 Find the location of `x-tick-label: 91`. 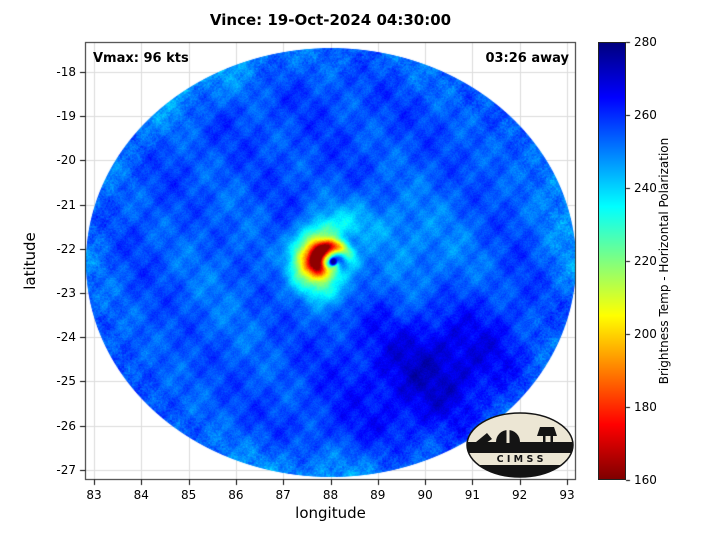

x-tick-label: 91 is located at coordinates (472, 495).